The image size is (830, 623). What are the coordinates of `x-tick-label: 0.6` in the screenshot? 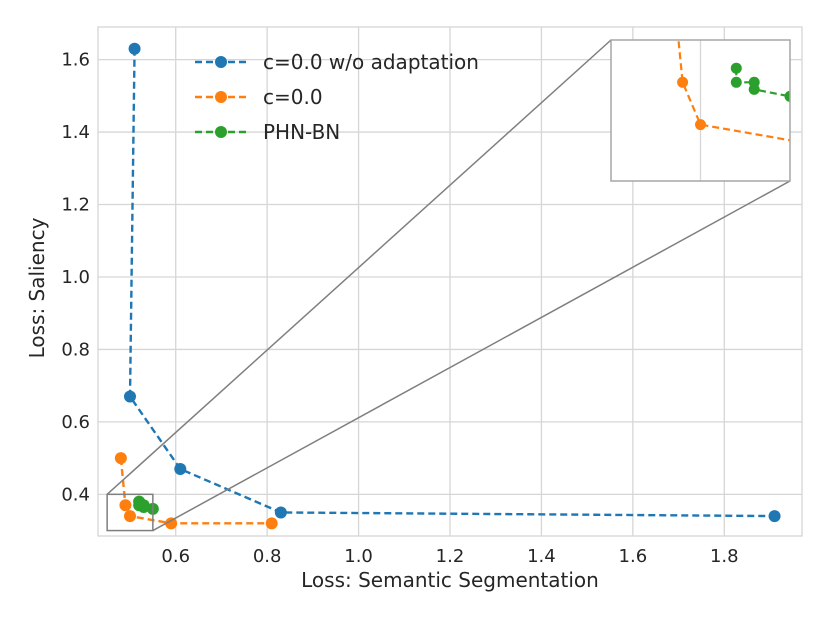 It's located at (175, 556).